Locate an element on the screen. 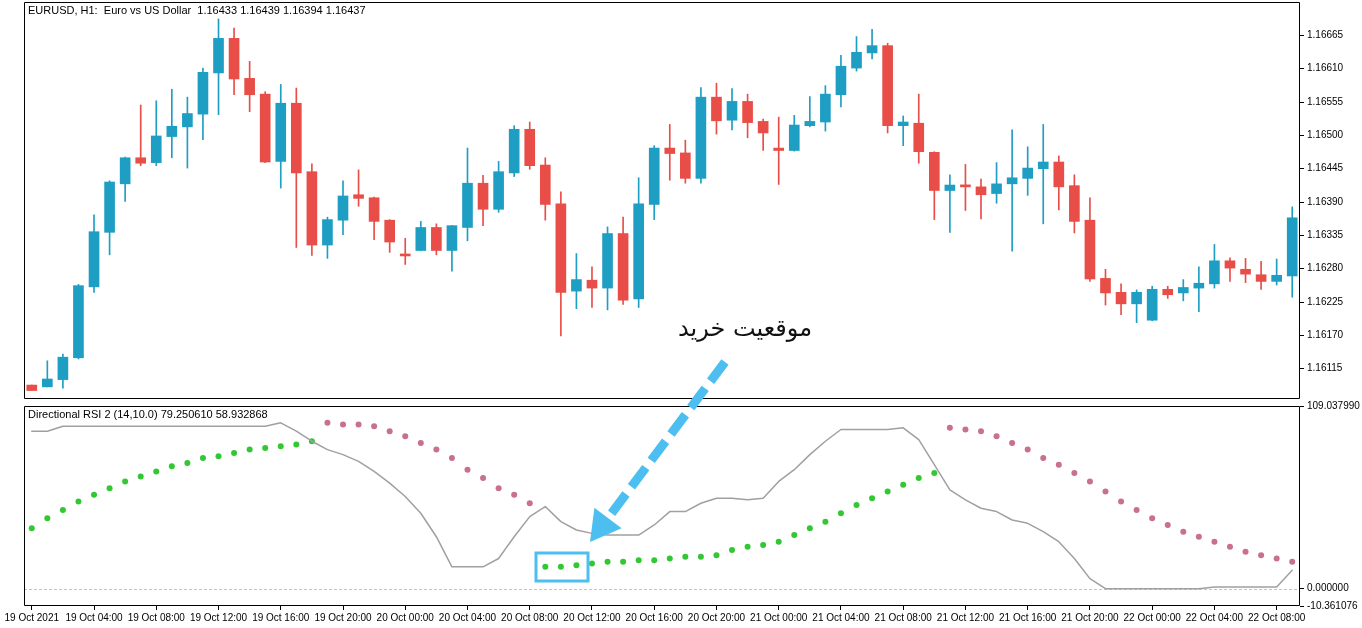  x-tick-label: 19 Oct 2021 is located at coordinates (32, 617).